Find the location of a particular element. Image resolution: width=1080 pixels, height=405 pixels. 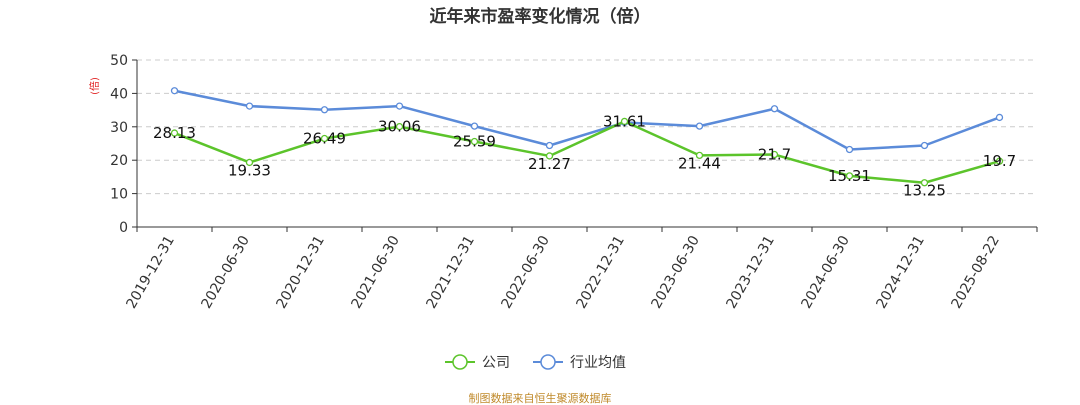

data-label: 26.49 is located at coordinates (324, 139).